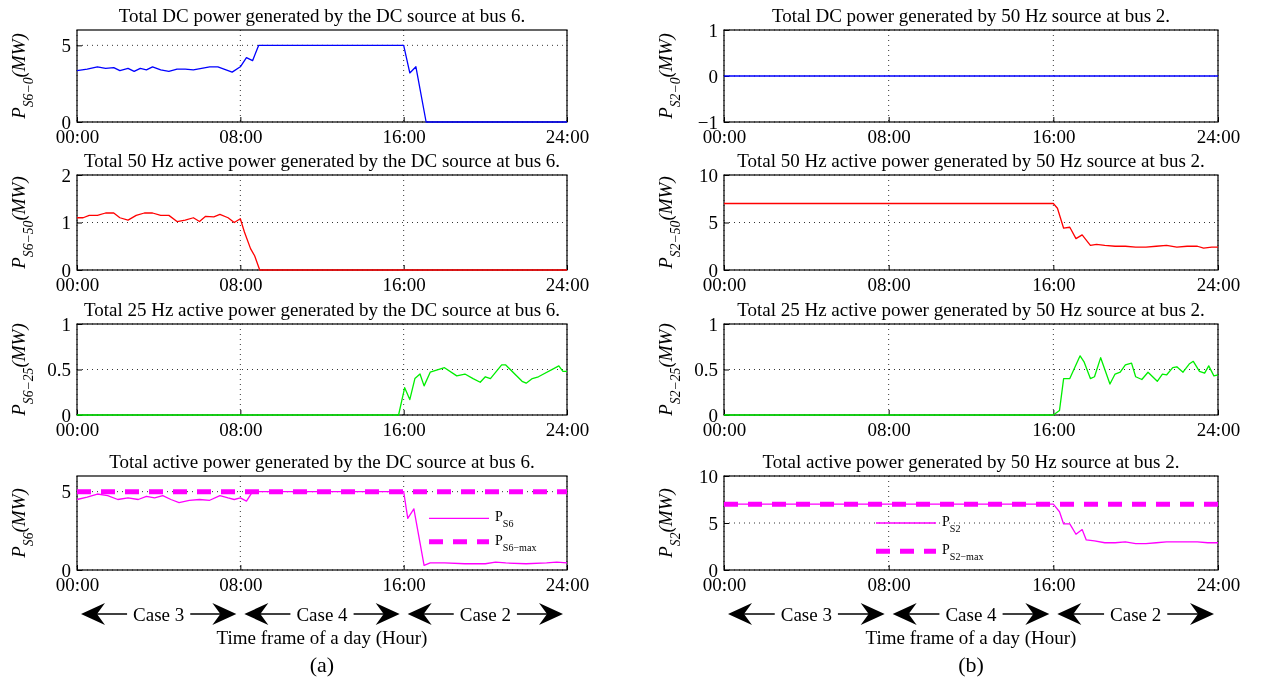  Describe the element at coordinates (504, 519) in the screenshot. I see `legend-label: P$_{S6}$` at that location.